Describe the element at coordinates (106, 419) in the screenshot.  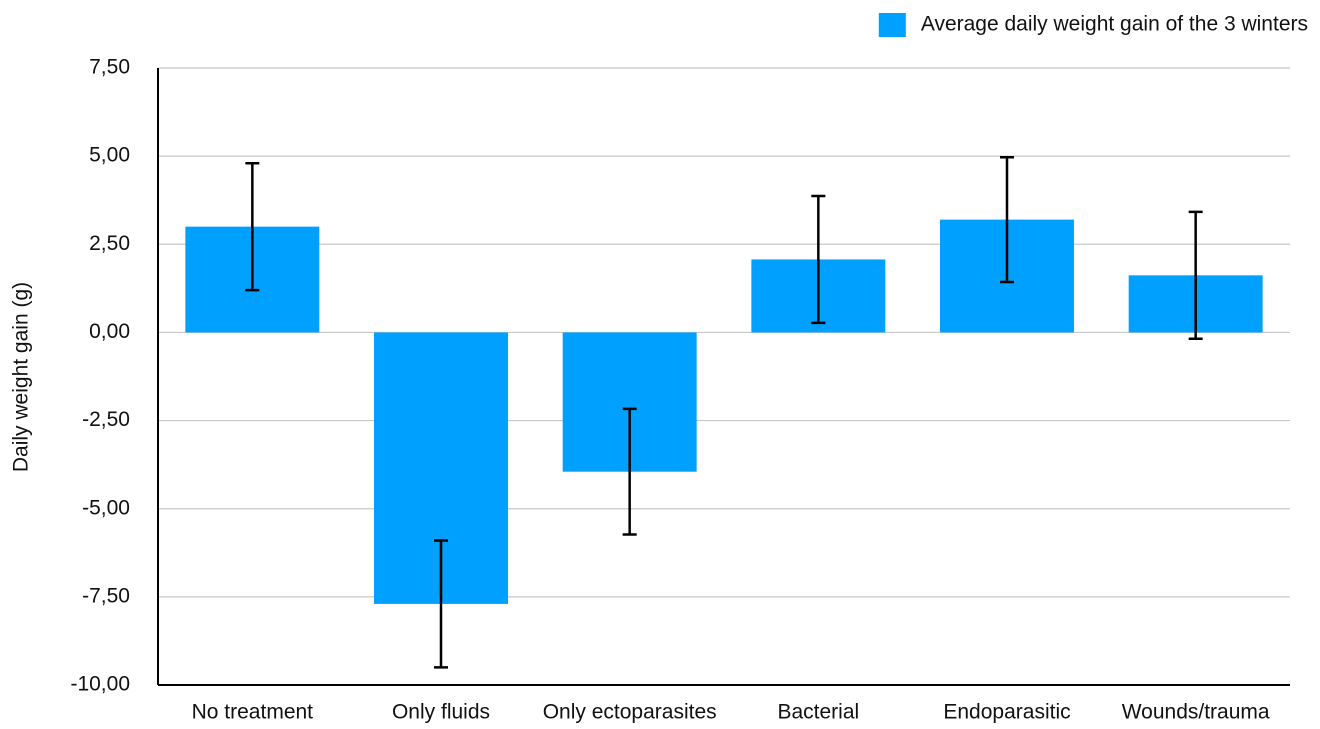
I see `y-tick-label: -2,50` at that location.